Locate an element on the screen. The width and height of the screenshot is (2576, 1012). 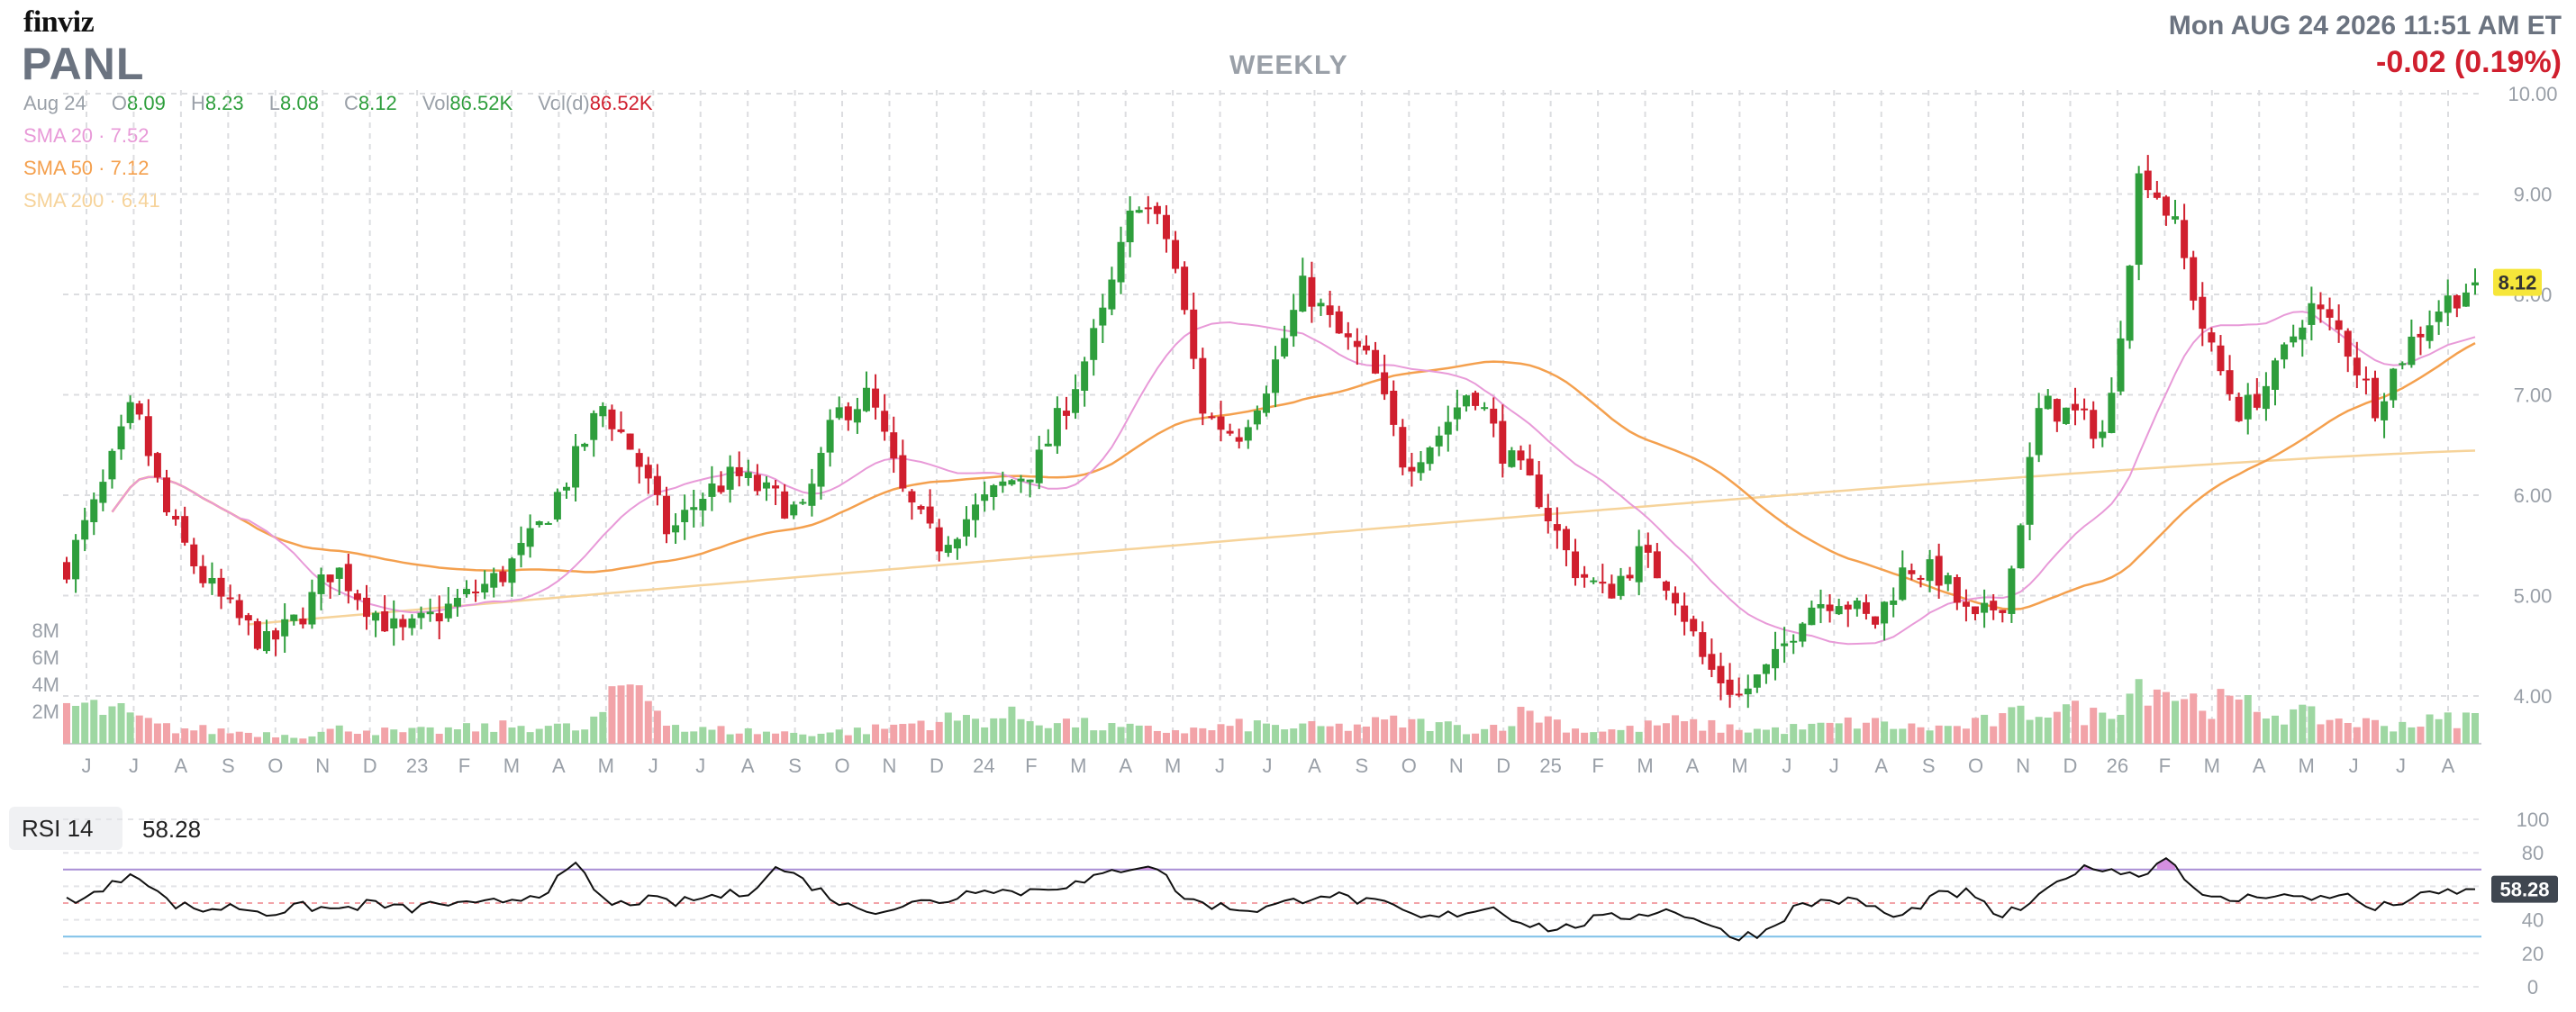
time-tick-label: D is located at coordinates (370, 764).